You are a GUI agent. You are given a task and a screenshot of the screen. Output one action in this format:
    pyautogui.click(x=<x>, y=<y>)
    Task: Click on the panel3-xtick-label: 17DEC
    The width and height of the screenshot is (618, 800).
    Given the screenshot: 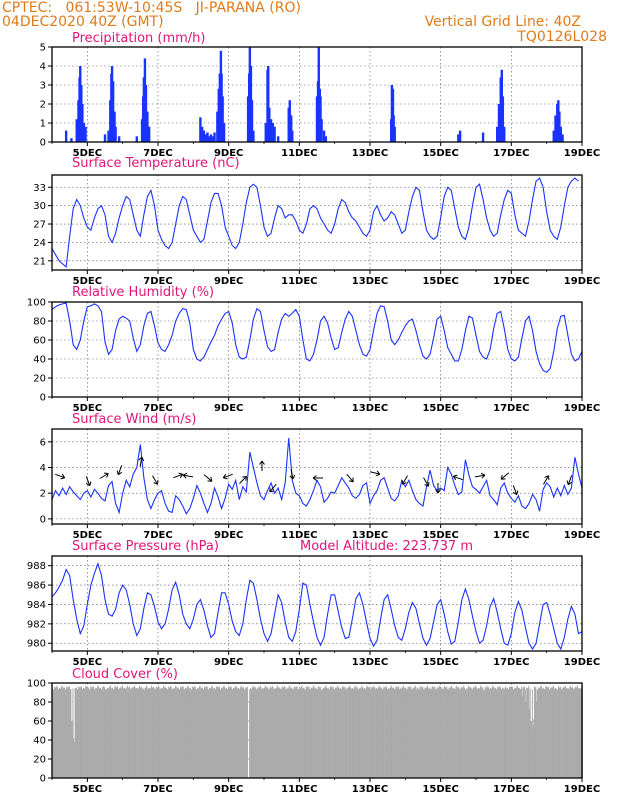 What is the action you would take?
    pyautogui.click(x=511, y=408)
    